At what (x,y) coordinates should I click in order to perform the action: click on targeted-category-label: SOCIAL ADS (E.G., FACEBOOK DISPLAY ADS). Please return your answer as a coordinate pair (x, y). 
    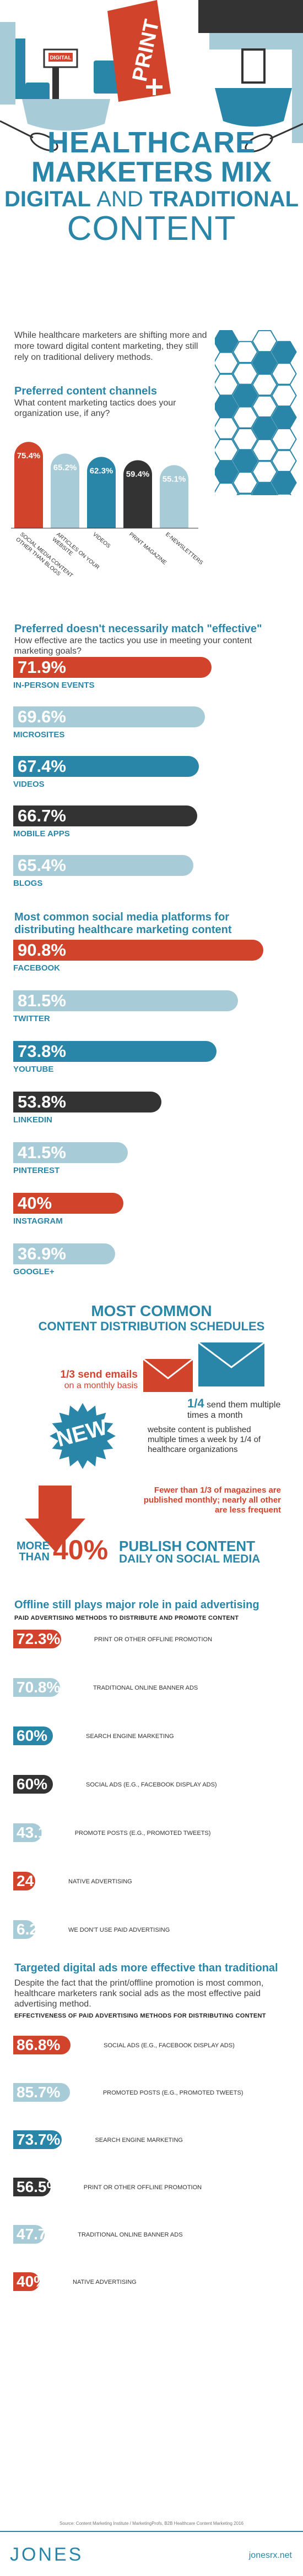
    Looking at the image, I should click on (169, 2046).